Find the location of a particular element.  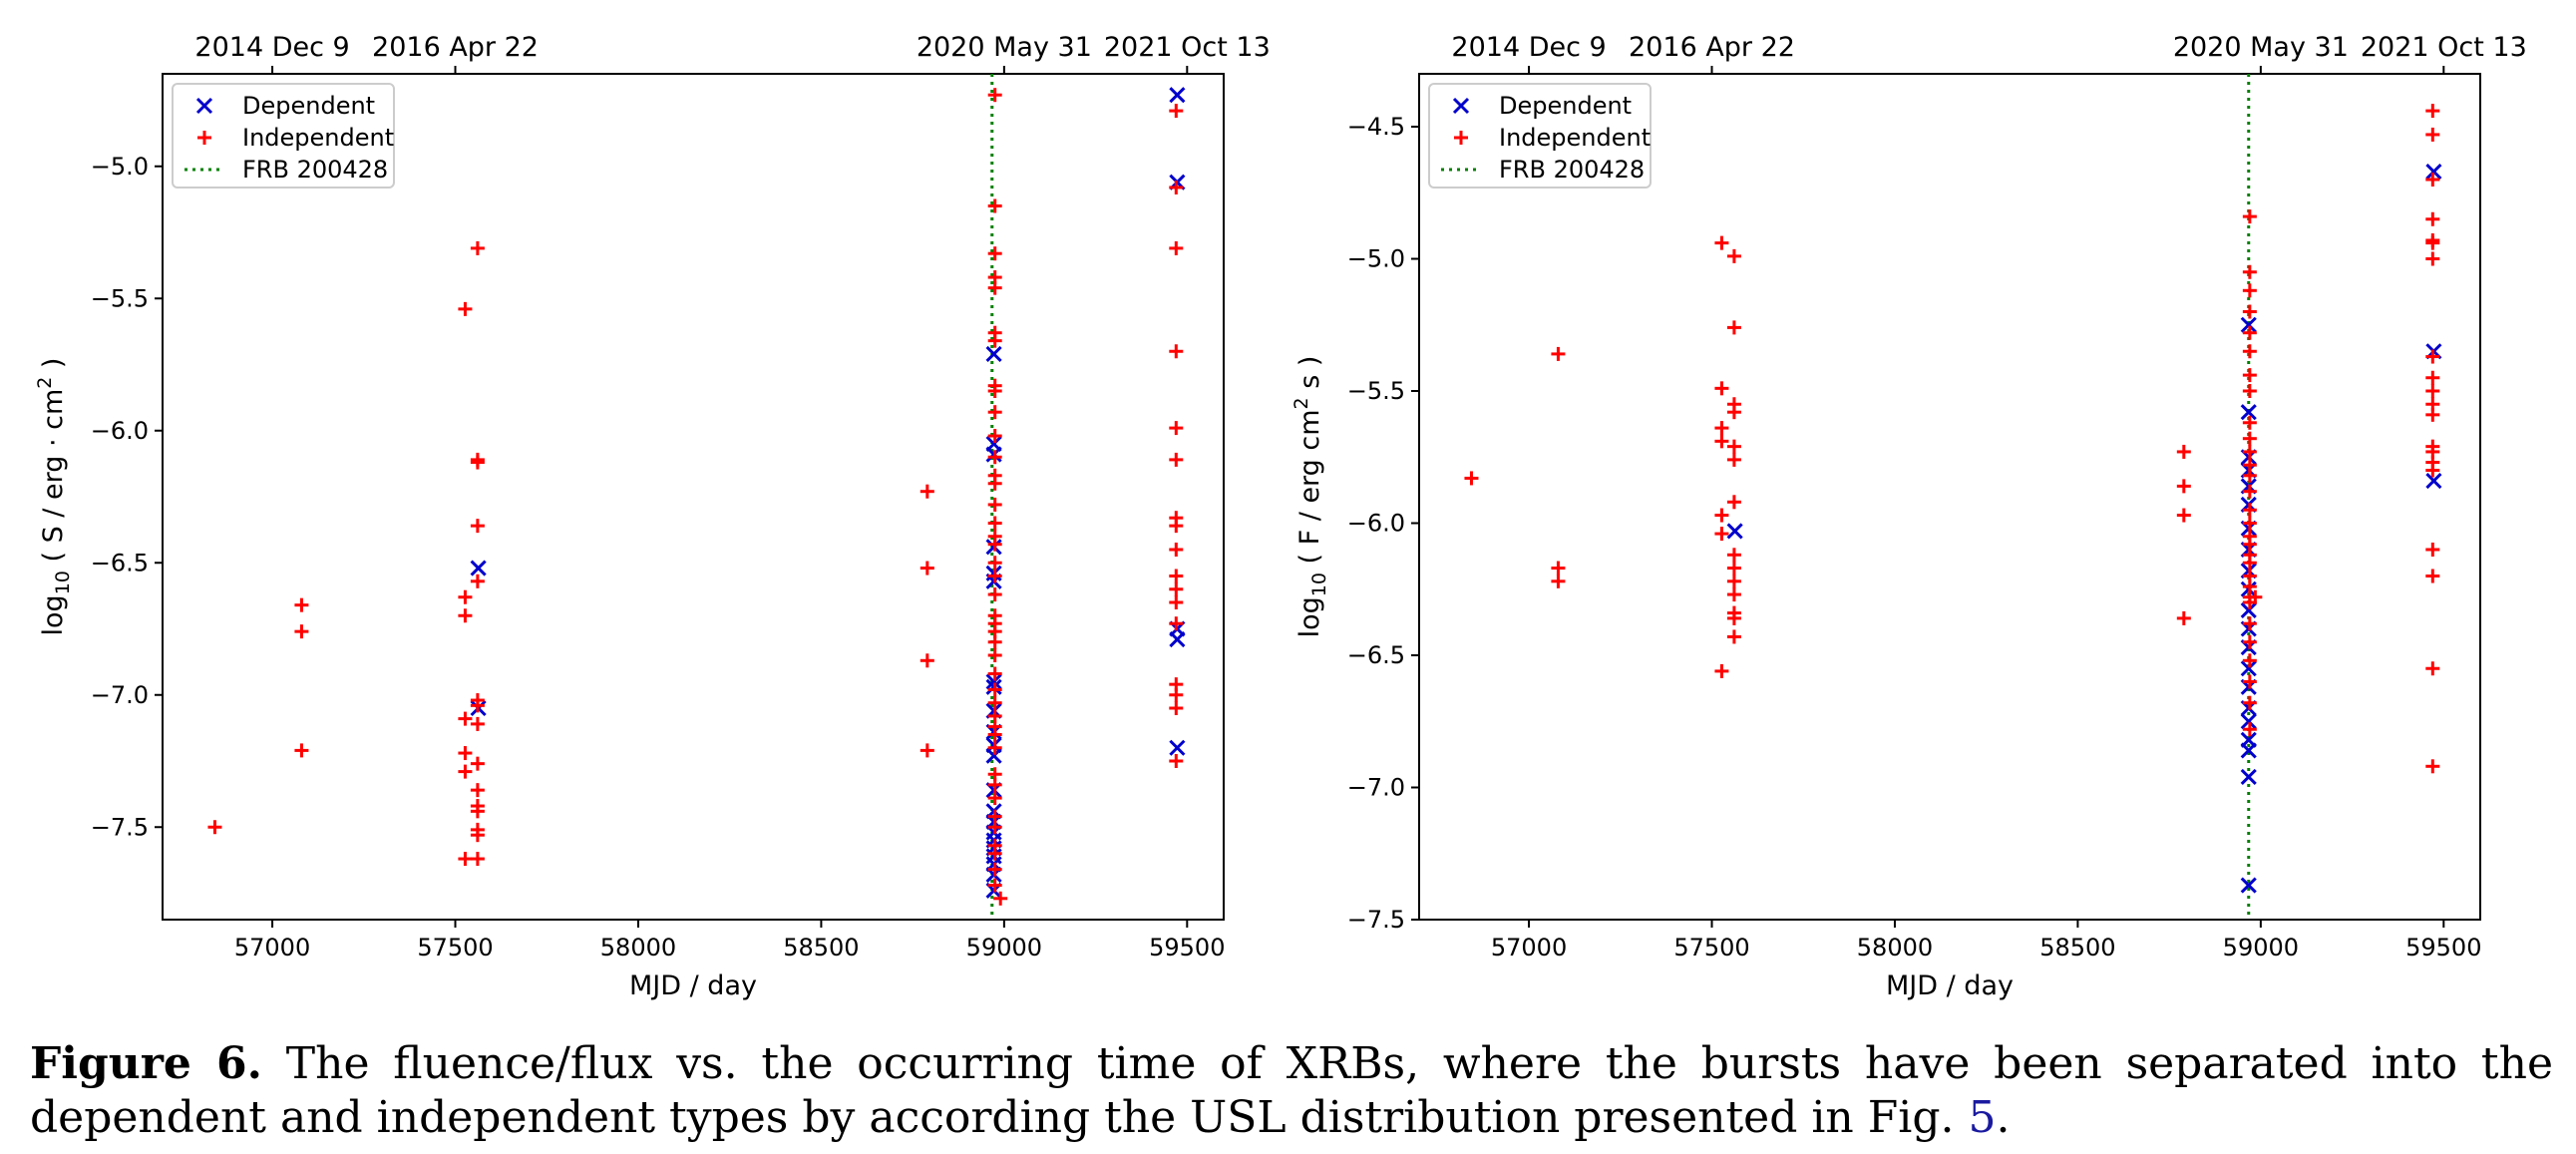

panel-2-xtick-label-59000: 59000 is located at coordinates (2261, 948).